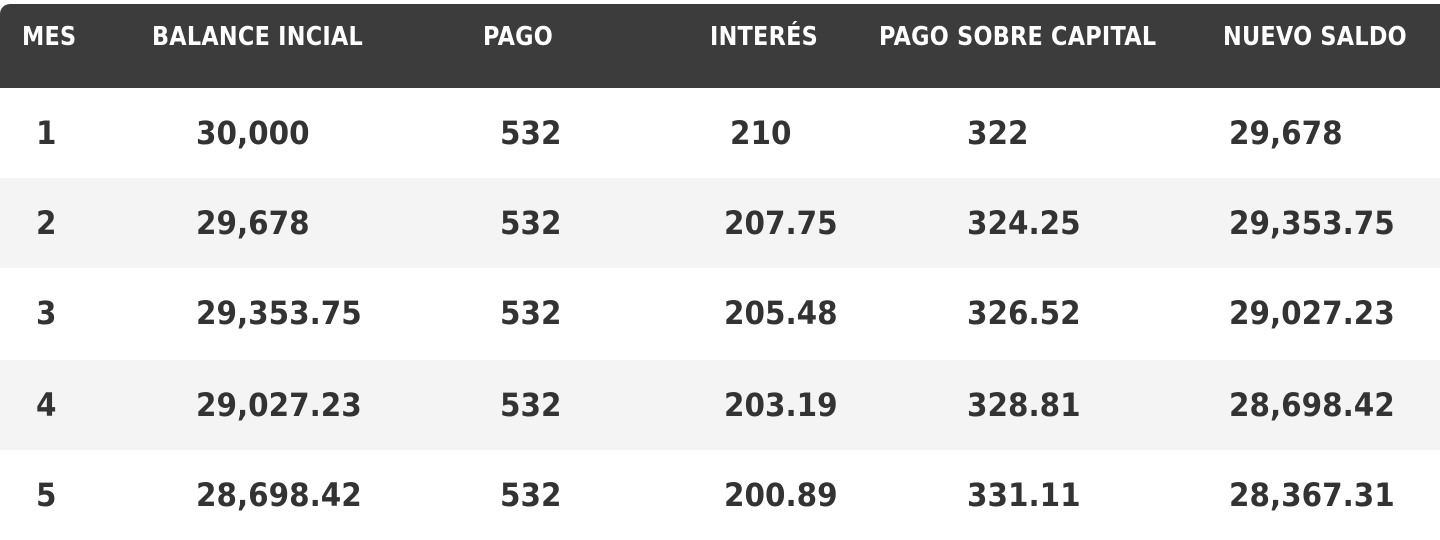  Describe the element at coordinates (998, 133) in the screenshot. I see `cell-pago-sobre-capital: 322` at that location.